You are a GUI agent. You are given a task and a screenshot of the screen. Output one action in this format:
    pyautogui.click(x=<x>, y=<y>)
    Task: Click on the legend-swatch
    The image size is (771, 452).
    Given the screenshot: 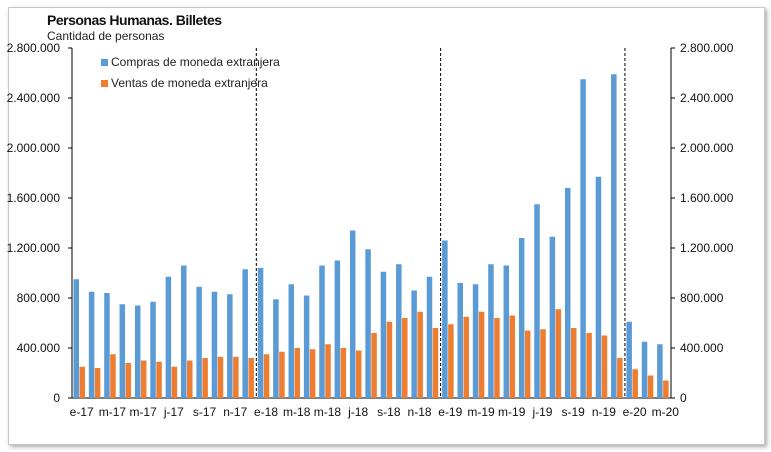 What is the action you would take?
    pyautogui.click(x=104, y=62)
    